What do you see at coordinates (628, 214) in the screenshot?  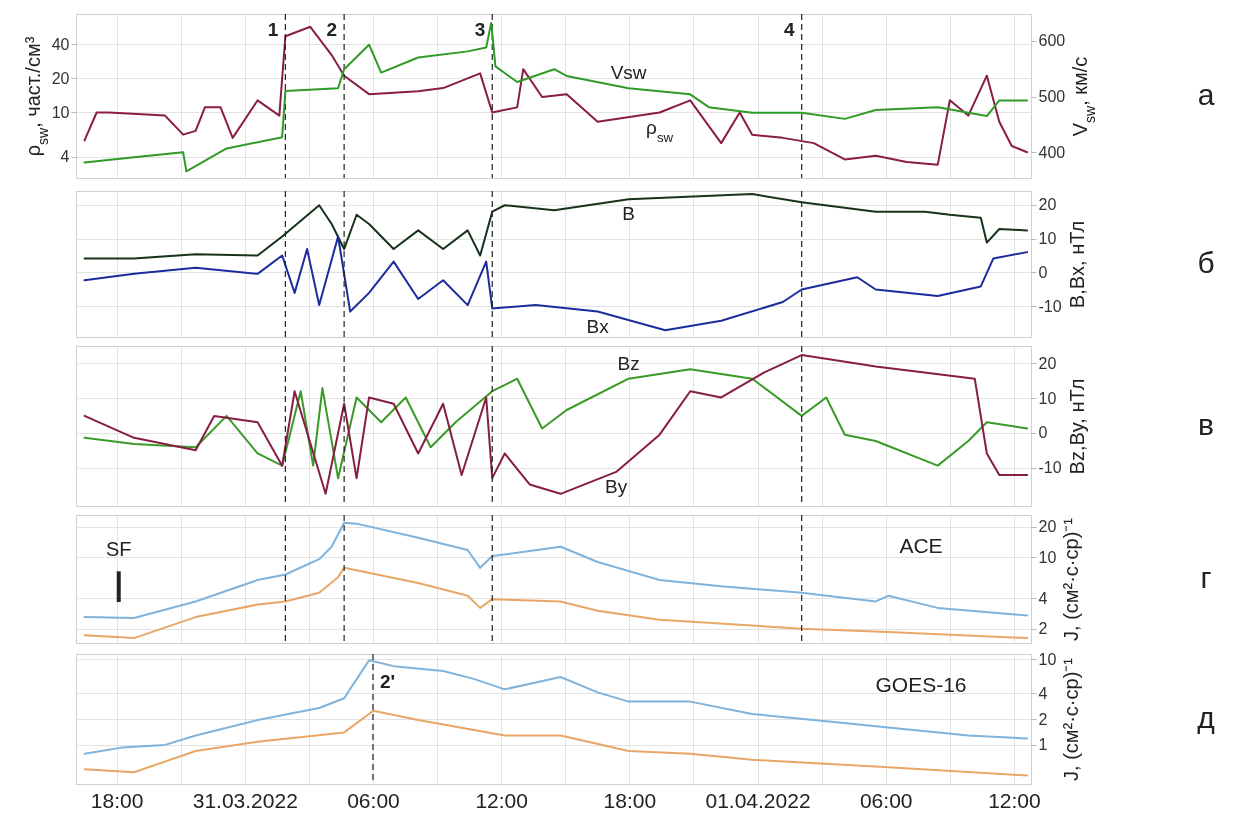 I see `series-label: B` at bounding box center [628, 214].